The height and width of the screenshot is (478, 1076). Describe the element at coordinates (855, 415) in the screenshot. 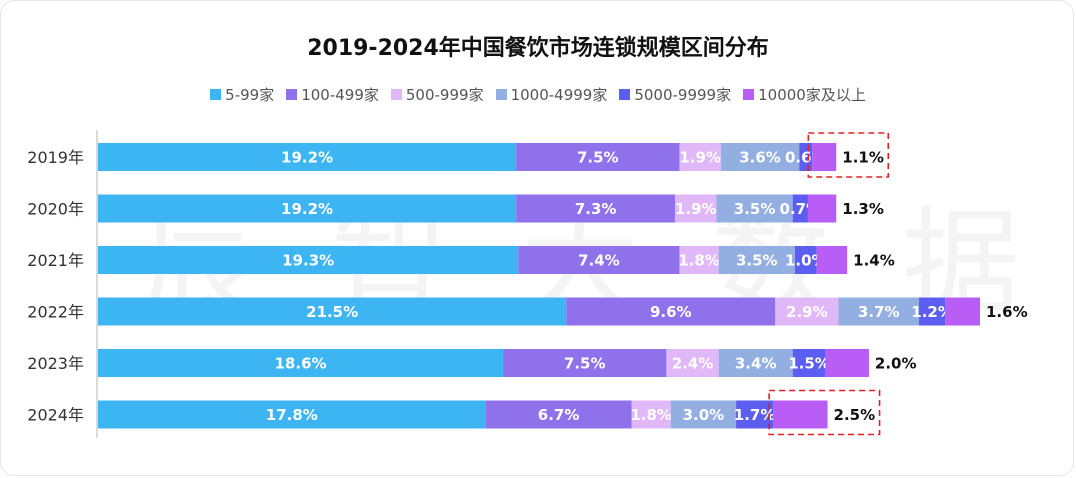

I see `data-label: 2.5%` at that location.